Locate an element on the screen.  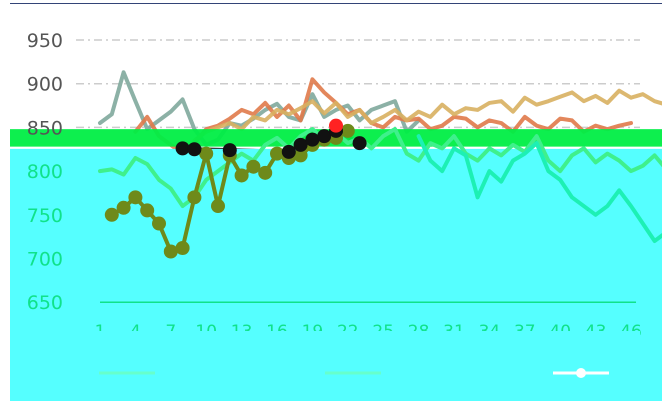
tick-mask is located at coordinates (360, 339).